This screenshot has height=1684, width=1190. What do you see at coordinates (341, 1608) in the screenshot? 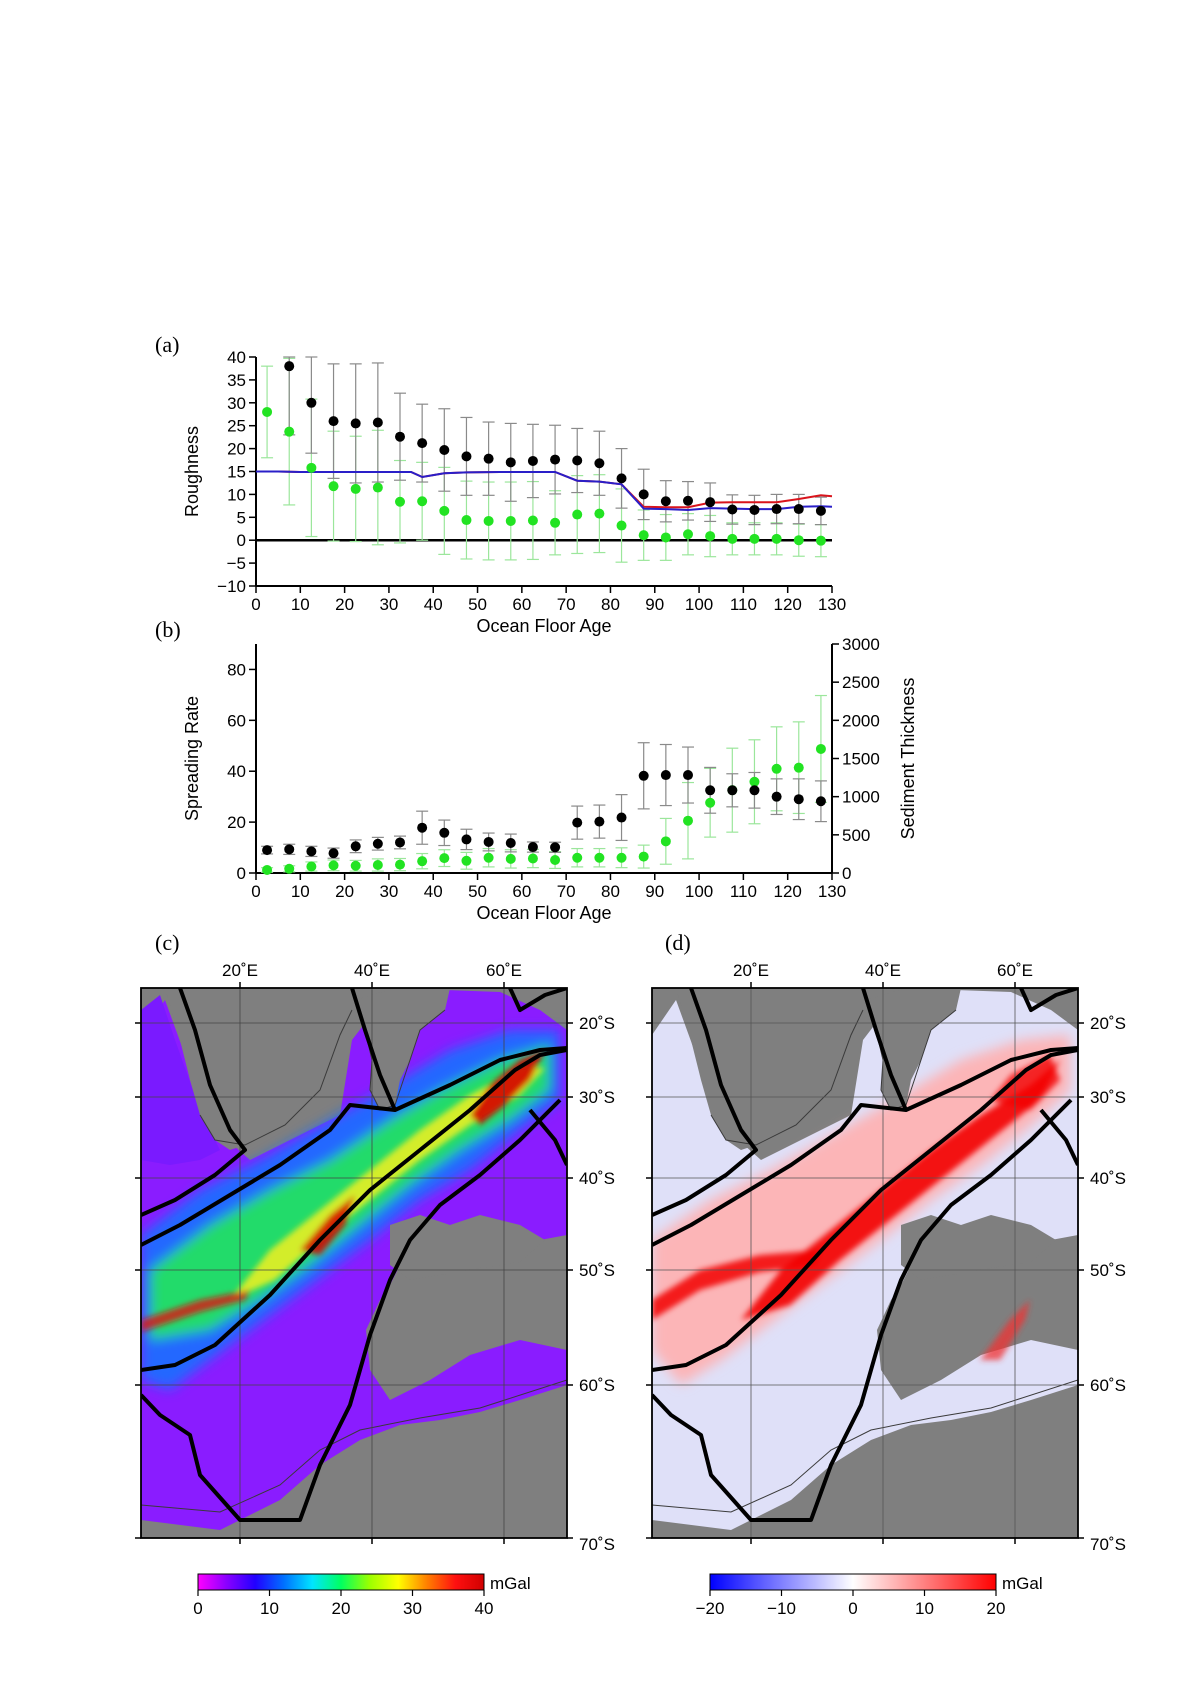
I see `colorbar-tick-label: 20` at bounding box center [341, 1608].